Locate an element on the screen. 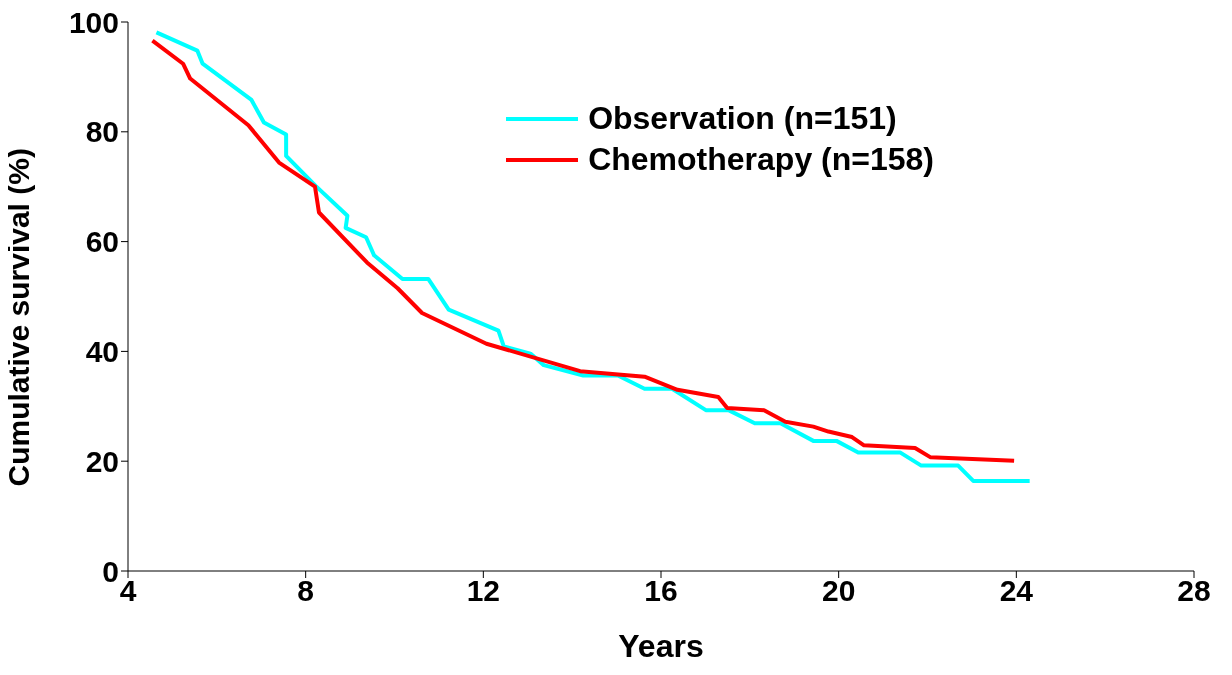  y-tick-label: 80 is located at coordinates (102, 132).